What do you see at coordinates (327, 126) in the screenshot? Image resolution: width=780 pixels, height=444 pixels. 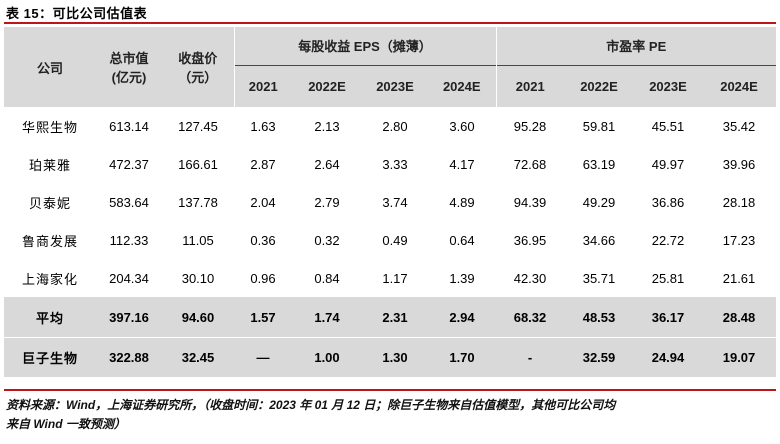 I see `eps-cell: 2.13` at bounding box center [327, 126].